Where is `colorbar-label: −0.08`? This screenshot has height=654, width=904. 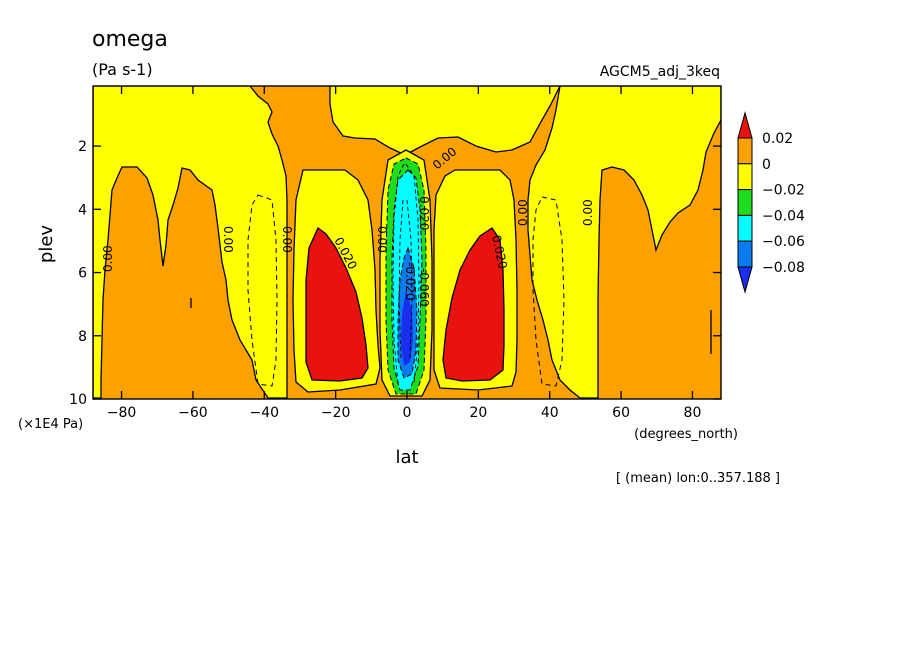
colorbar-label: −0.08 is located at coordinates (783, 268).